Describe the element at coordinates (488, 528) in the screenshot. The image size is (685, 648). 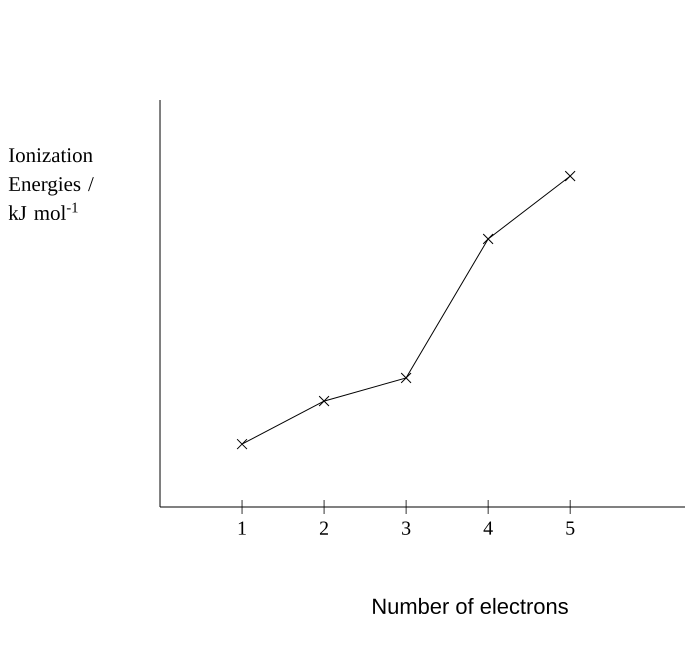
I see `x-tick-label: 4` at that location.